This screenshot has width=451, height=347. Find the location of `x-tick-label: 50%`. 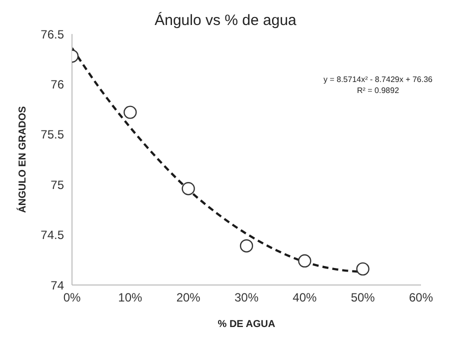

x-tick-label: 50% is located at coordinates (363, 297).